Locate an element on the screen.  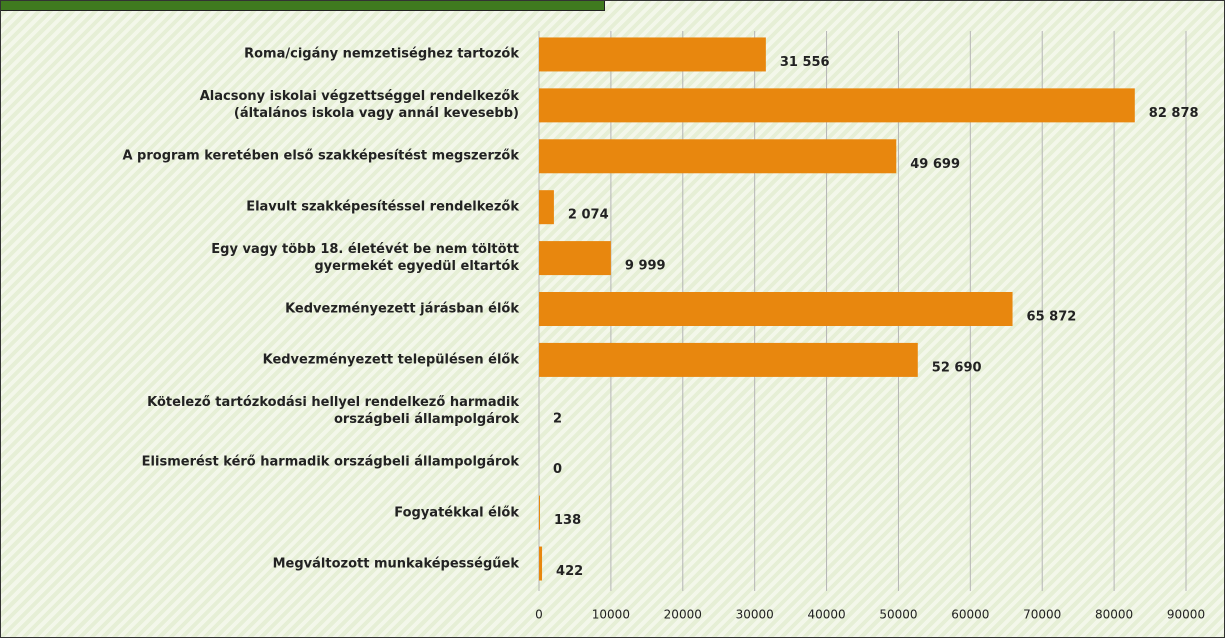
category-label: Kedvezményezett járásban élők is located at coordinates (402, 309).